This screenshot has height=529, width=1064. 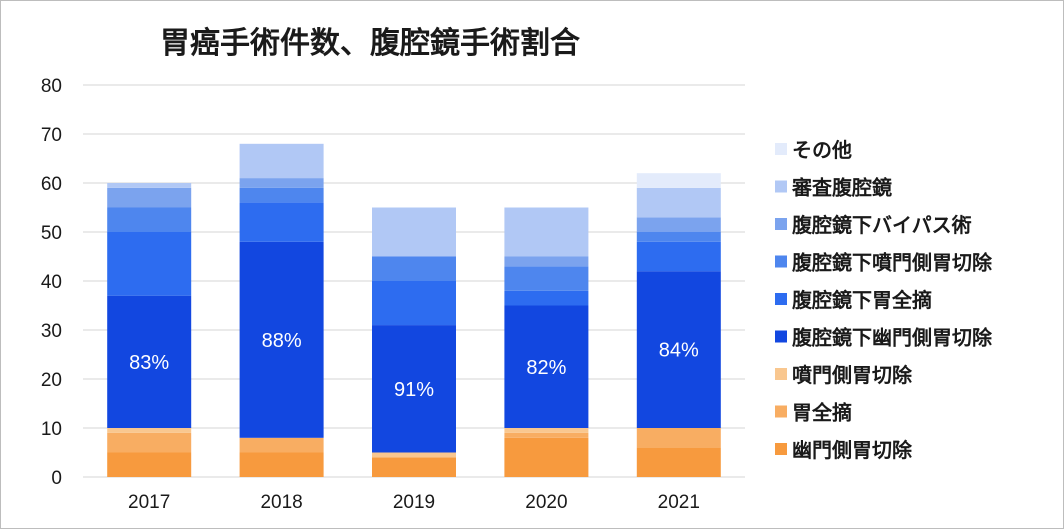 I want to click on chart-title: 胃癌手術件数、腹腔鏡手術割合, so click(x=370, y=43).